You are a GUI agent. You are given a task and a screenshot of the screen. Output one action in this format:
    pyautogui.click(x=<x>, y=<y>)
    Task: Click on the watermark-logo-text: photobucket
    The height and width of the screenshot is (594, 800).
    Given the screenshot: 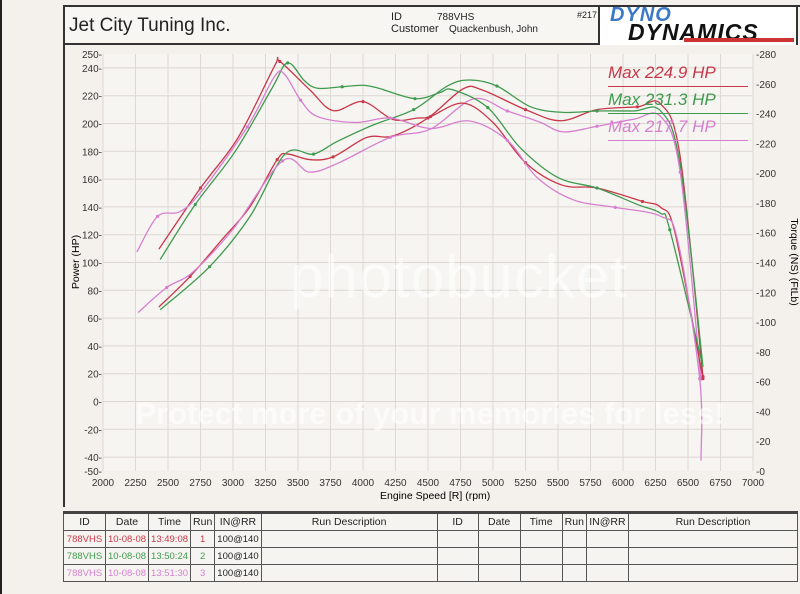 What is the action you would take?
    pyautogui.click(x=459, y=276)
    